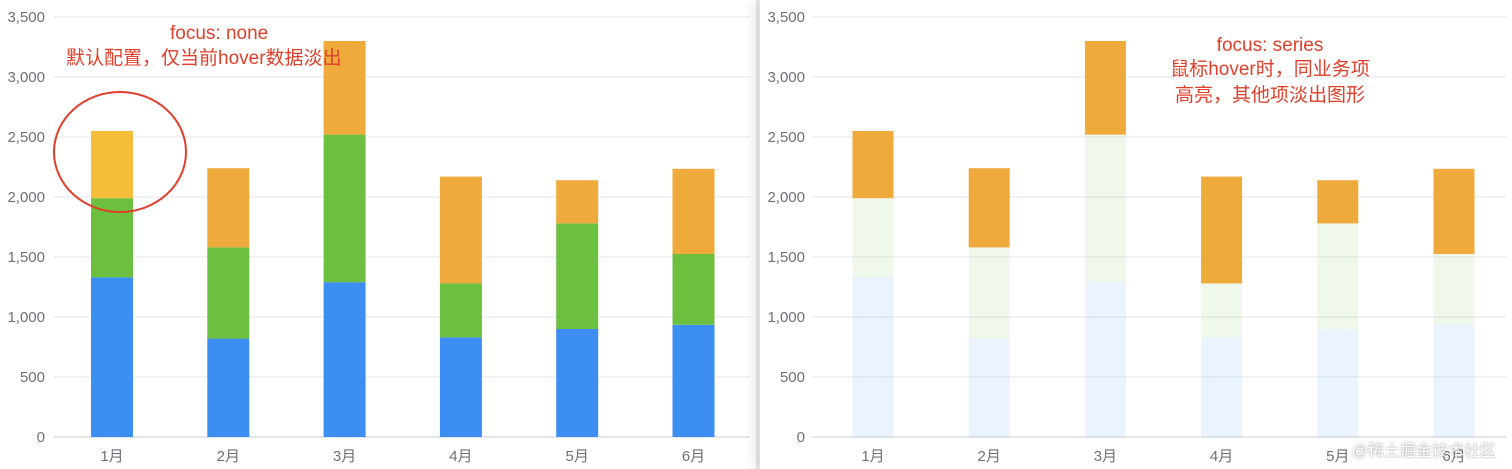 This screenshot has height=469, width=1512. What do you see at coordinates (1270, 69) in the screenshot?
I see `annotation-right-line1: 鼠标hover时，同业务项` at bounding box center [1270, 69].